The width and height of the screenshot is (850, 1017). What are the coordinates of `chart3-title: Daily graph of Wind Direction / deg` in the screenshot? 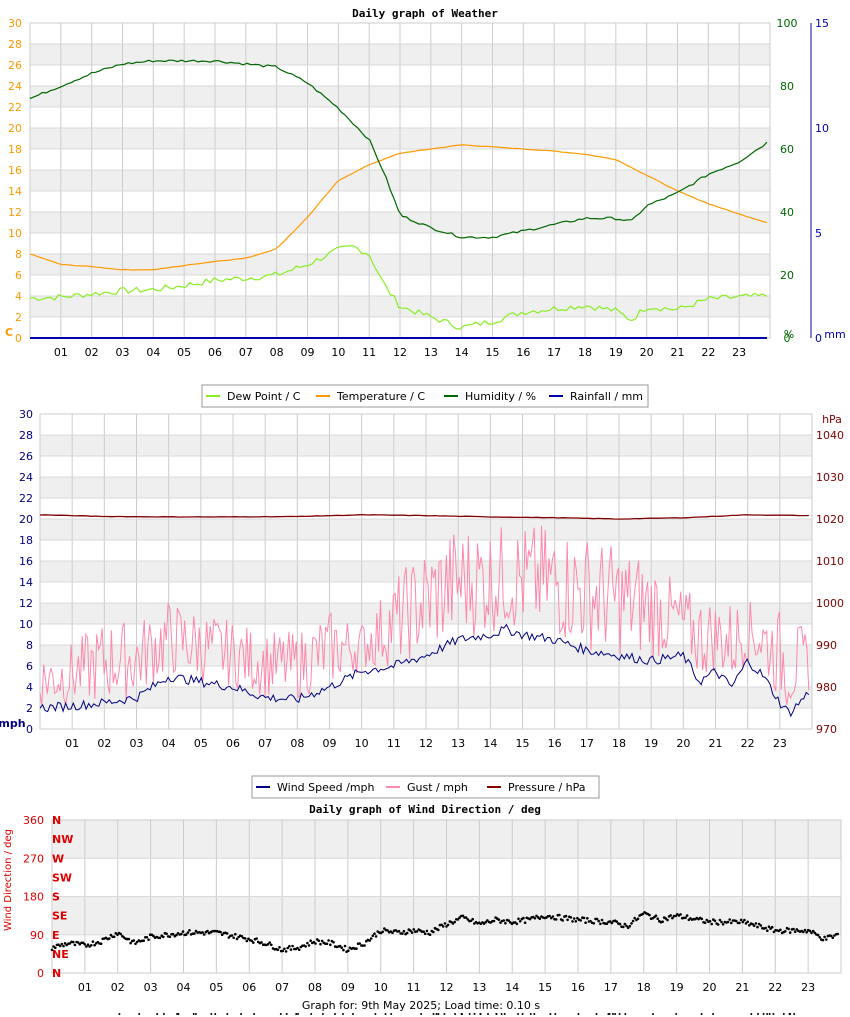 It's located at (425, 809).